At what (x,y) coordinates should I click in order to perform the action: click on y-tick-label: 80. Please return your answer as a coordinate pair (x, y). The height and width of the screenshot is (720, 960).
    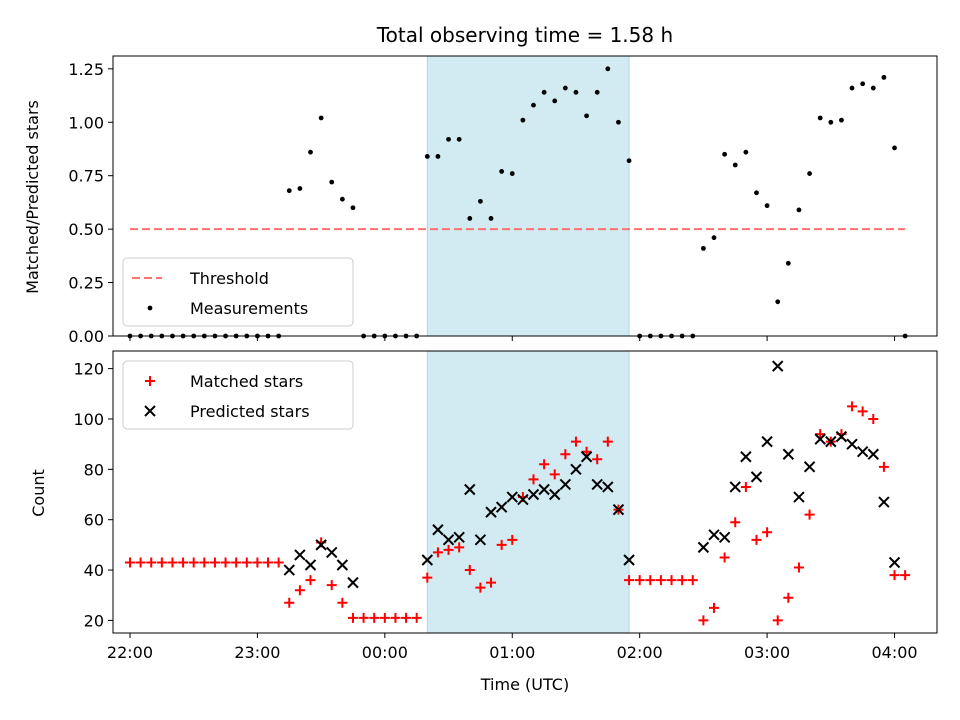
    Looking at the image, I should click on (94, 469).